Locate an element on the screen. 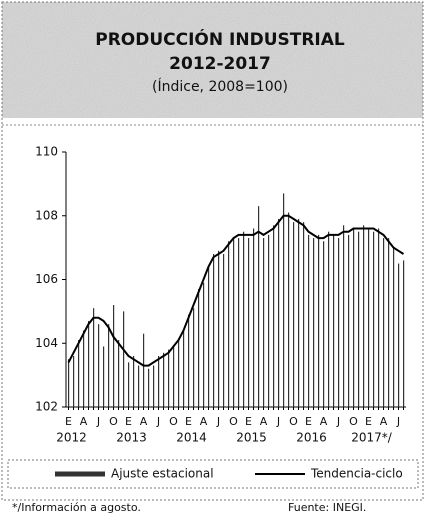 This screenshot has width=425, height=527. year-label: 2013 is located at coordinates (131, 438).